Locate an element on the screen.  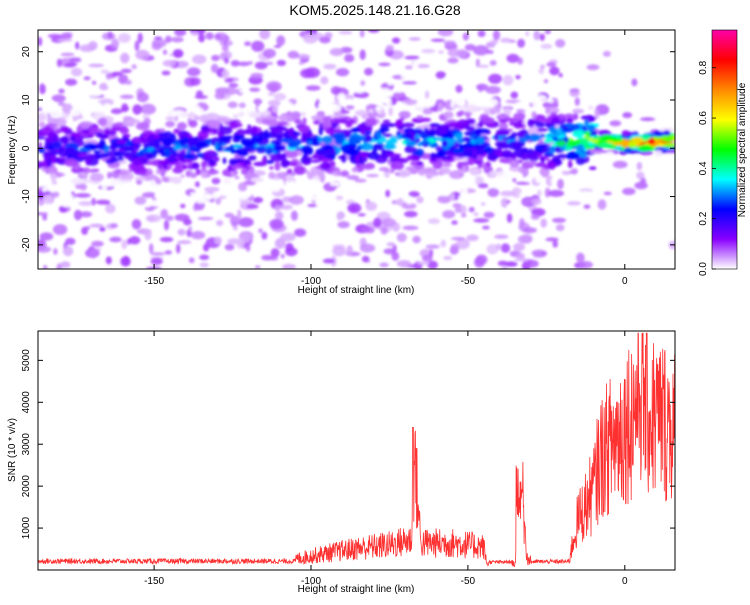
colorbar-ticks: 0.0 0.2 0.4 0.6 0.8 is located at coordinates (707, 168).